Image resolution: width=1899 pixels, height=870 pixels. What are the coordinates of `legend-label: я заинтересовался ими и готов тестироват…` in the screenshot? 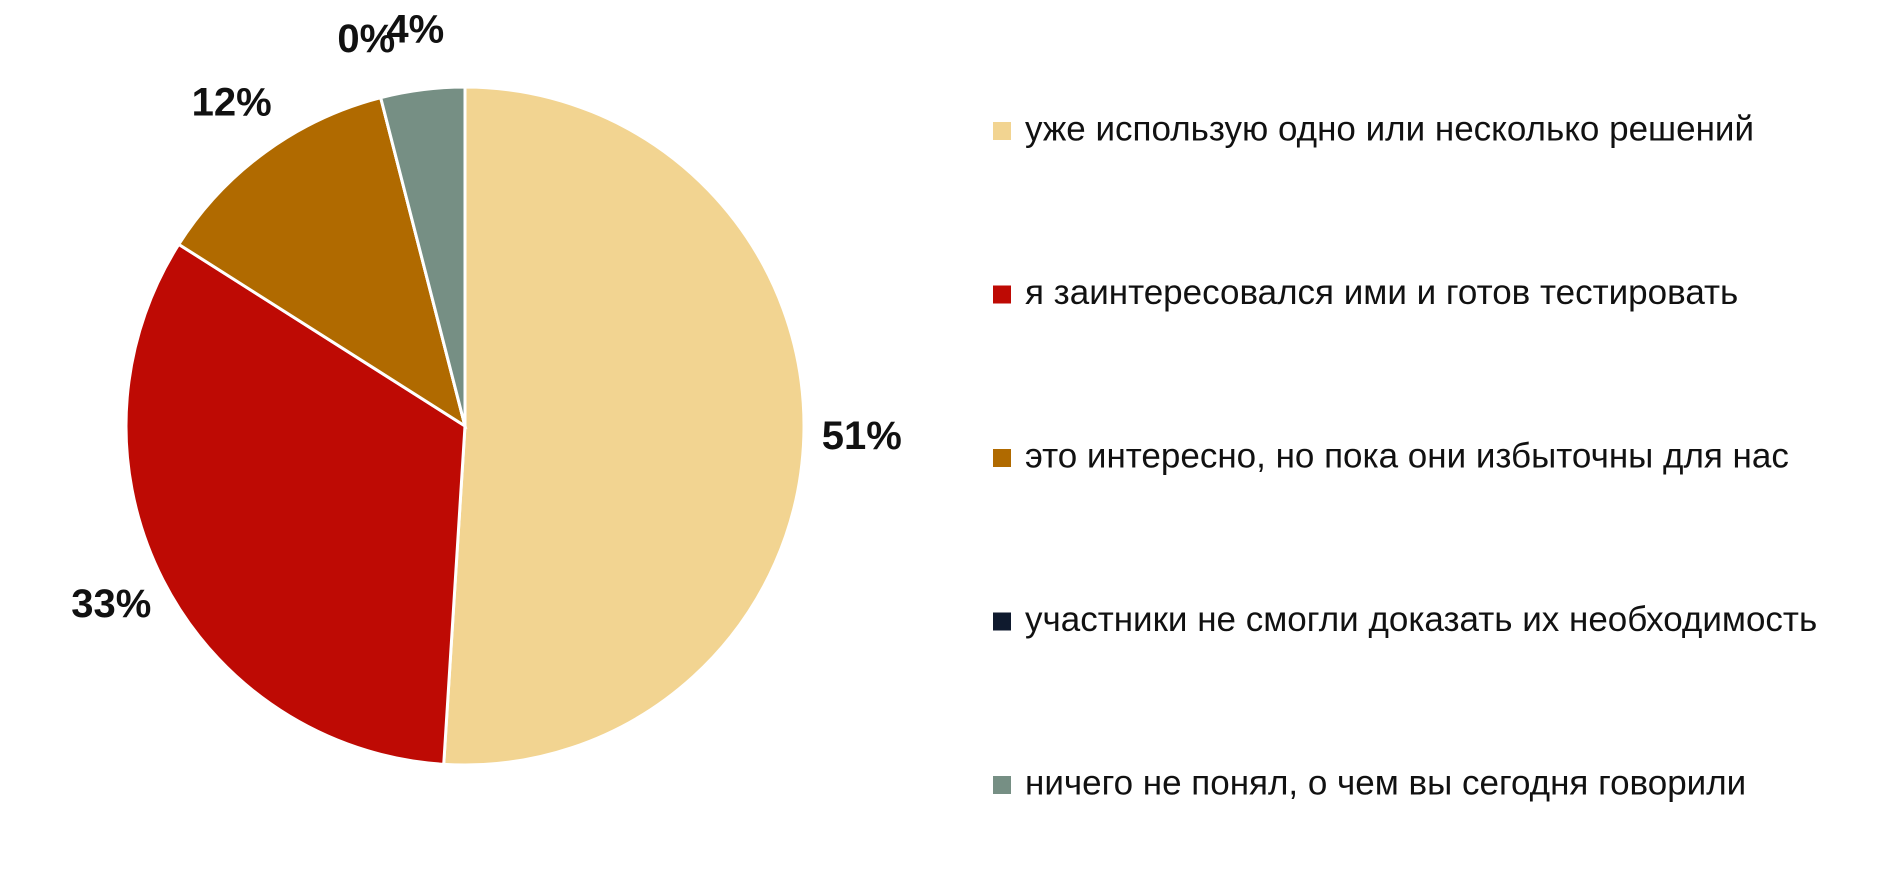 It's located at (1381, 292).